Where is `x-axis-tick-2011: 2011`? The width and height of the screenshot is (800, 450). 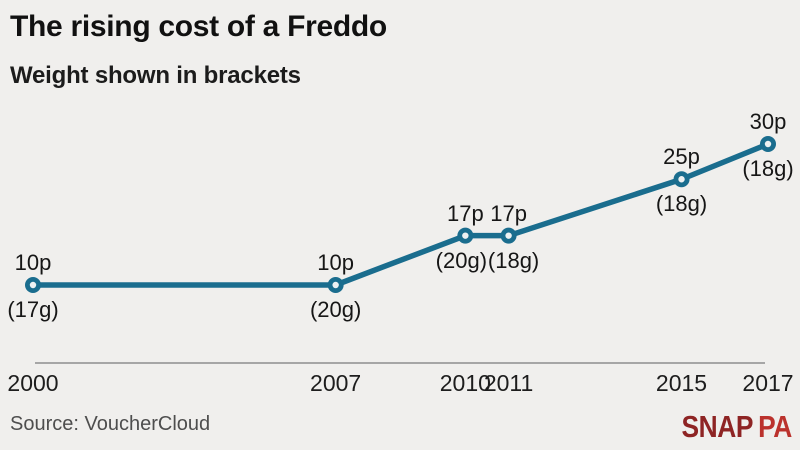
x-axis-tick-2011: 2011 is located at coordinates (508, 383).